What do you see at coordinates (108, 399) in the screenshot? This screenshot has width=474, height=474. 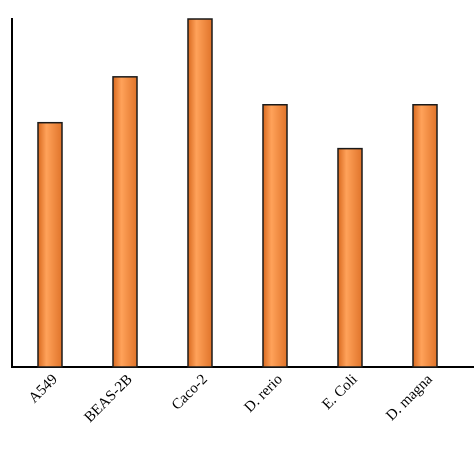 I see `x-tick-label: BEAS-2B` at bounding box center [108, 399].